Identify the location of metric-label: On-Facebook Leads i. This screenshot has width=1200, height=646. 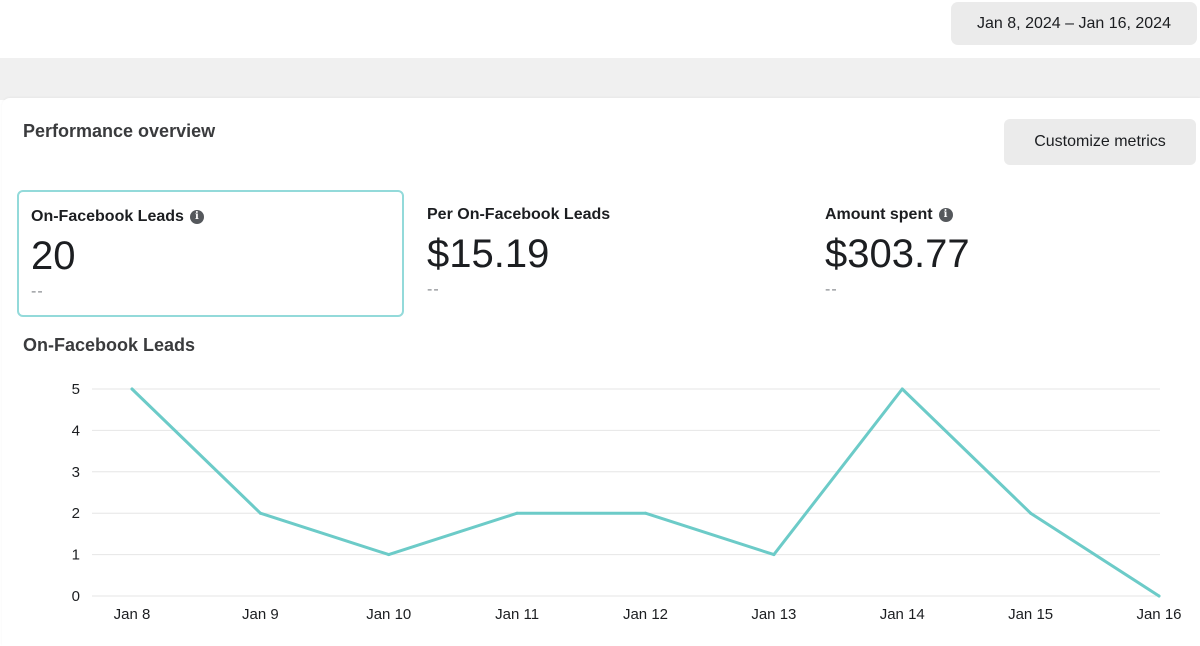
(216, 217).